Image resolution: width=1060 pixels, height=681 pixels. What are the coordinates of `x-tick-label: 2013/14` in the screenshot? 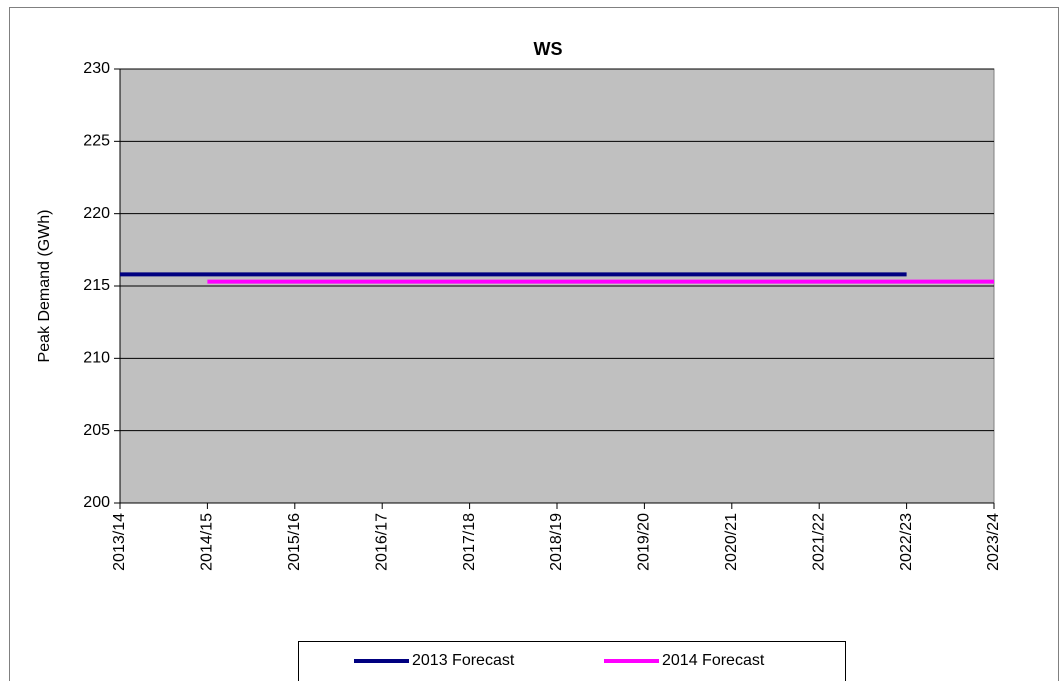 It's located at (119, 542).